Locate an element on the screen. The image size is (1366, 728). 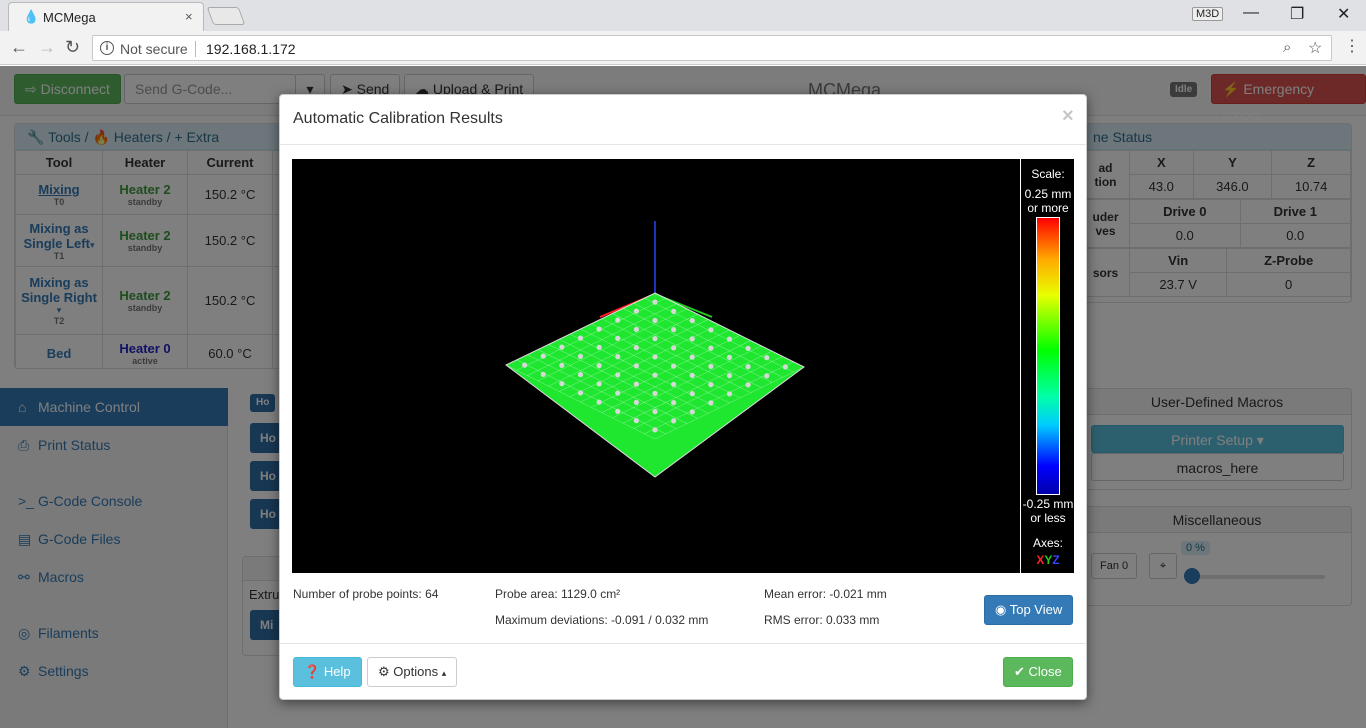
axes-legend: XYZ is located at coordinates (1048, 560).